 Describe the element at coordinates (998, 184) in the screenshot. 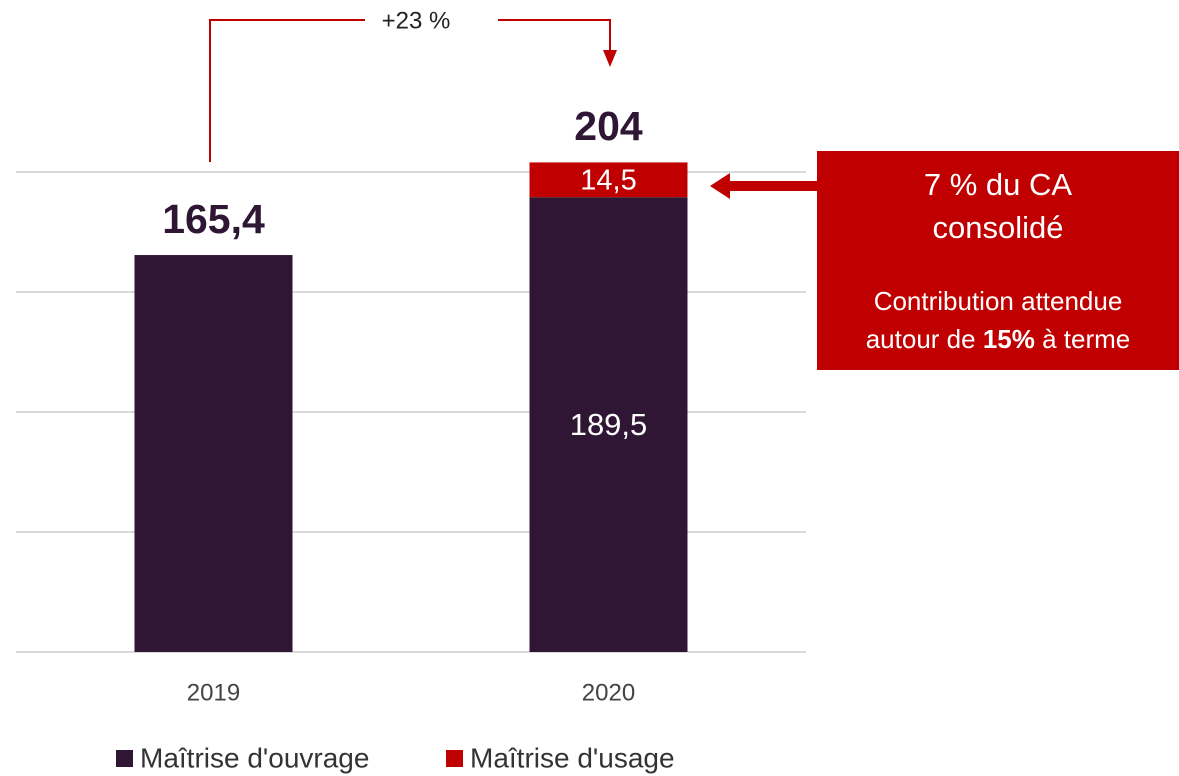

I see `callout-title: 7 % du CA` at that location.